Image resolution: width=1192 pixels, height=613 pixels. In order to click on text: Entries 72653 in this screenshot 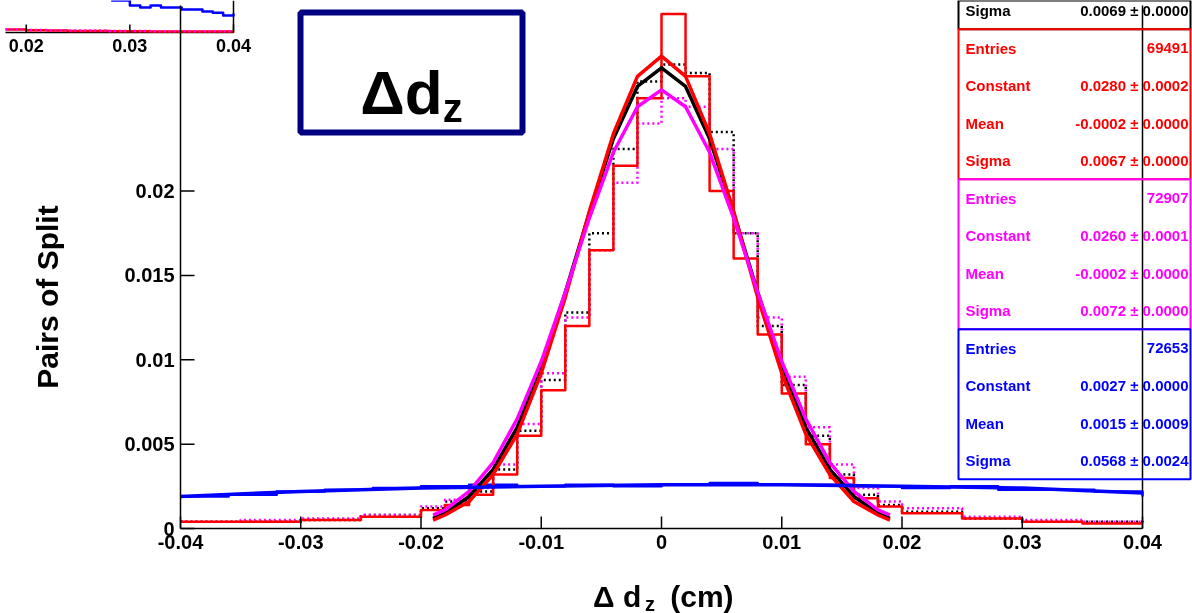, I will do `click(1077, 348)`.